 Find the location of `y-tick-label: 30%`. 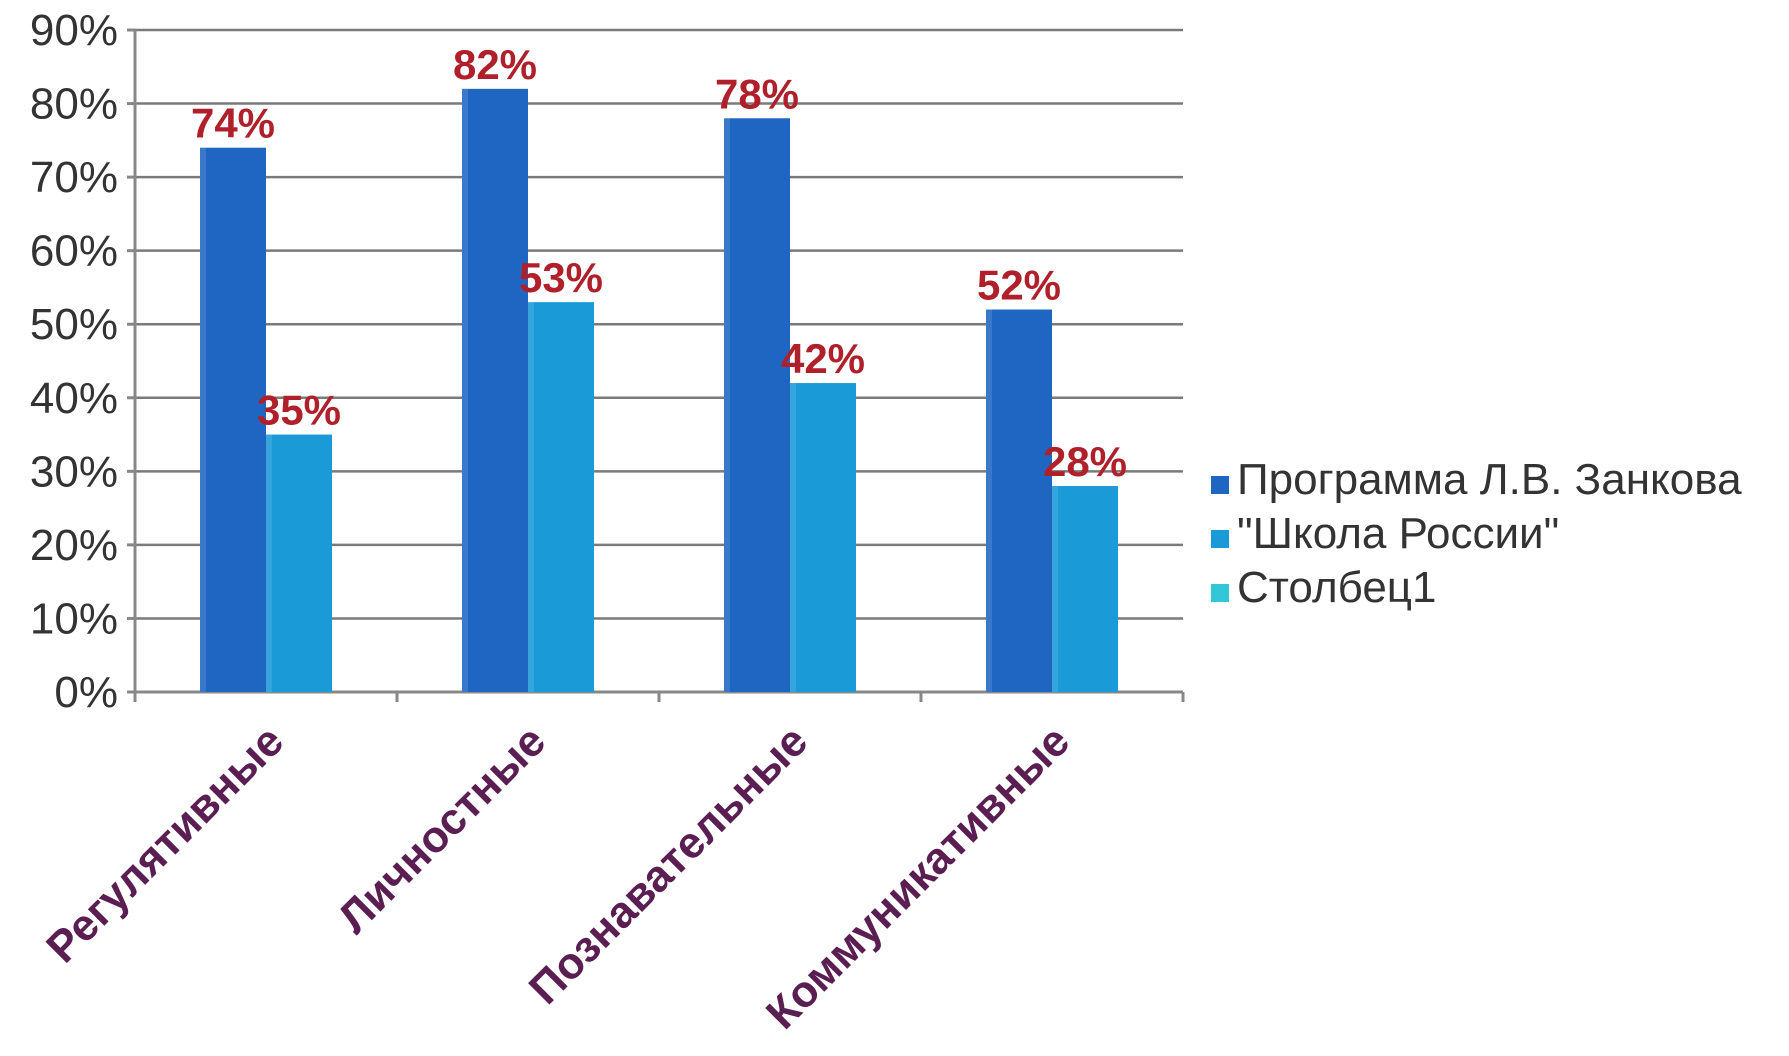

y-tick-label: 30% is located at coordinates (74, 471).